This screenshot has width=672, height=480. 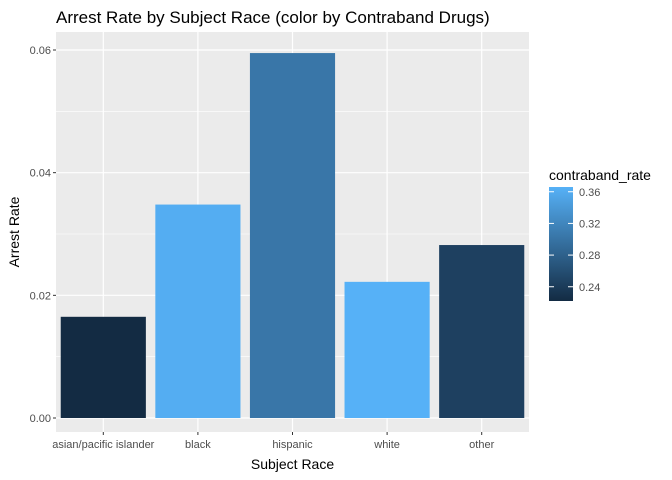 I want to click on x-axis-title: Subject Race, so click(x=292, y=464).